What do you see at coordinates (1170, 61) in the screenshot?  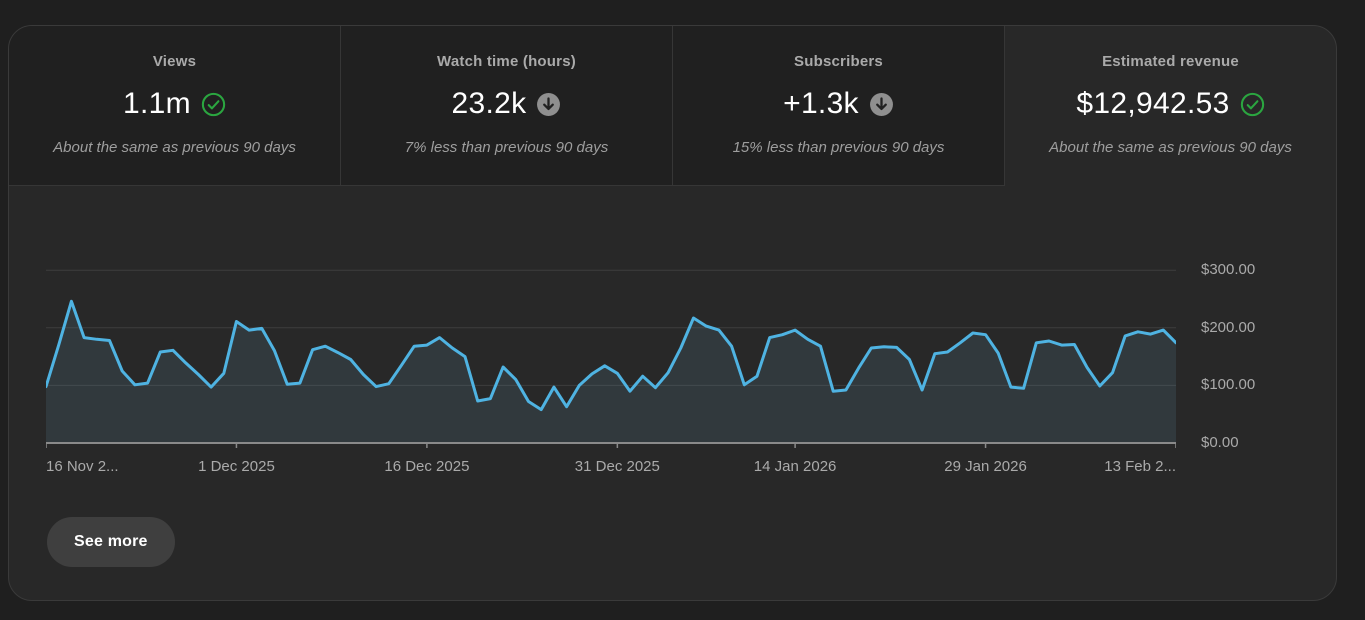 I see `metric-title: Estimated revenue` at bounding box center [1170, 61].